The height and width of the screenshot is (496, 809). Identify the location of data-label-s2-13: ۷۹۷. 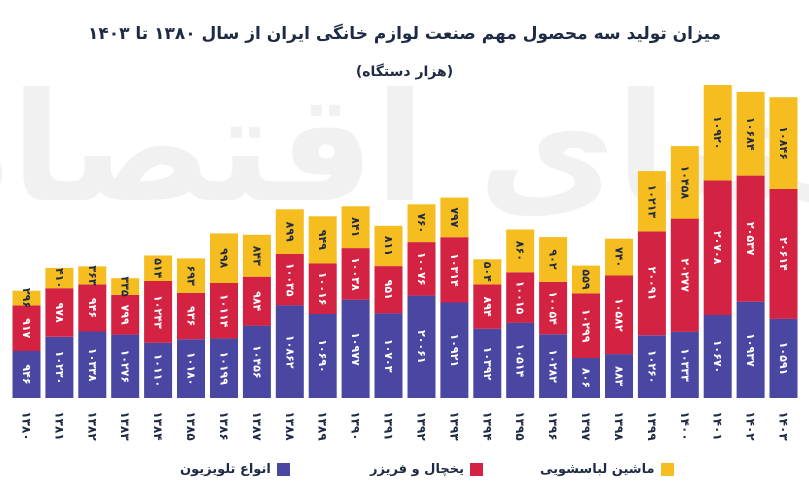
(454, 217).